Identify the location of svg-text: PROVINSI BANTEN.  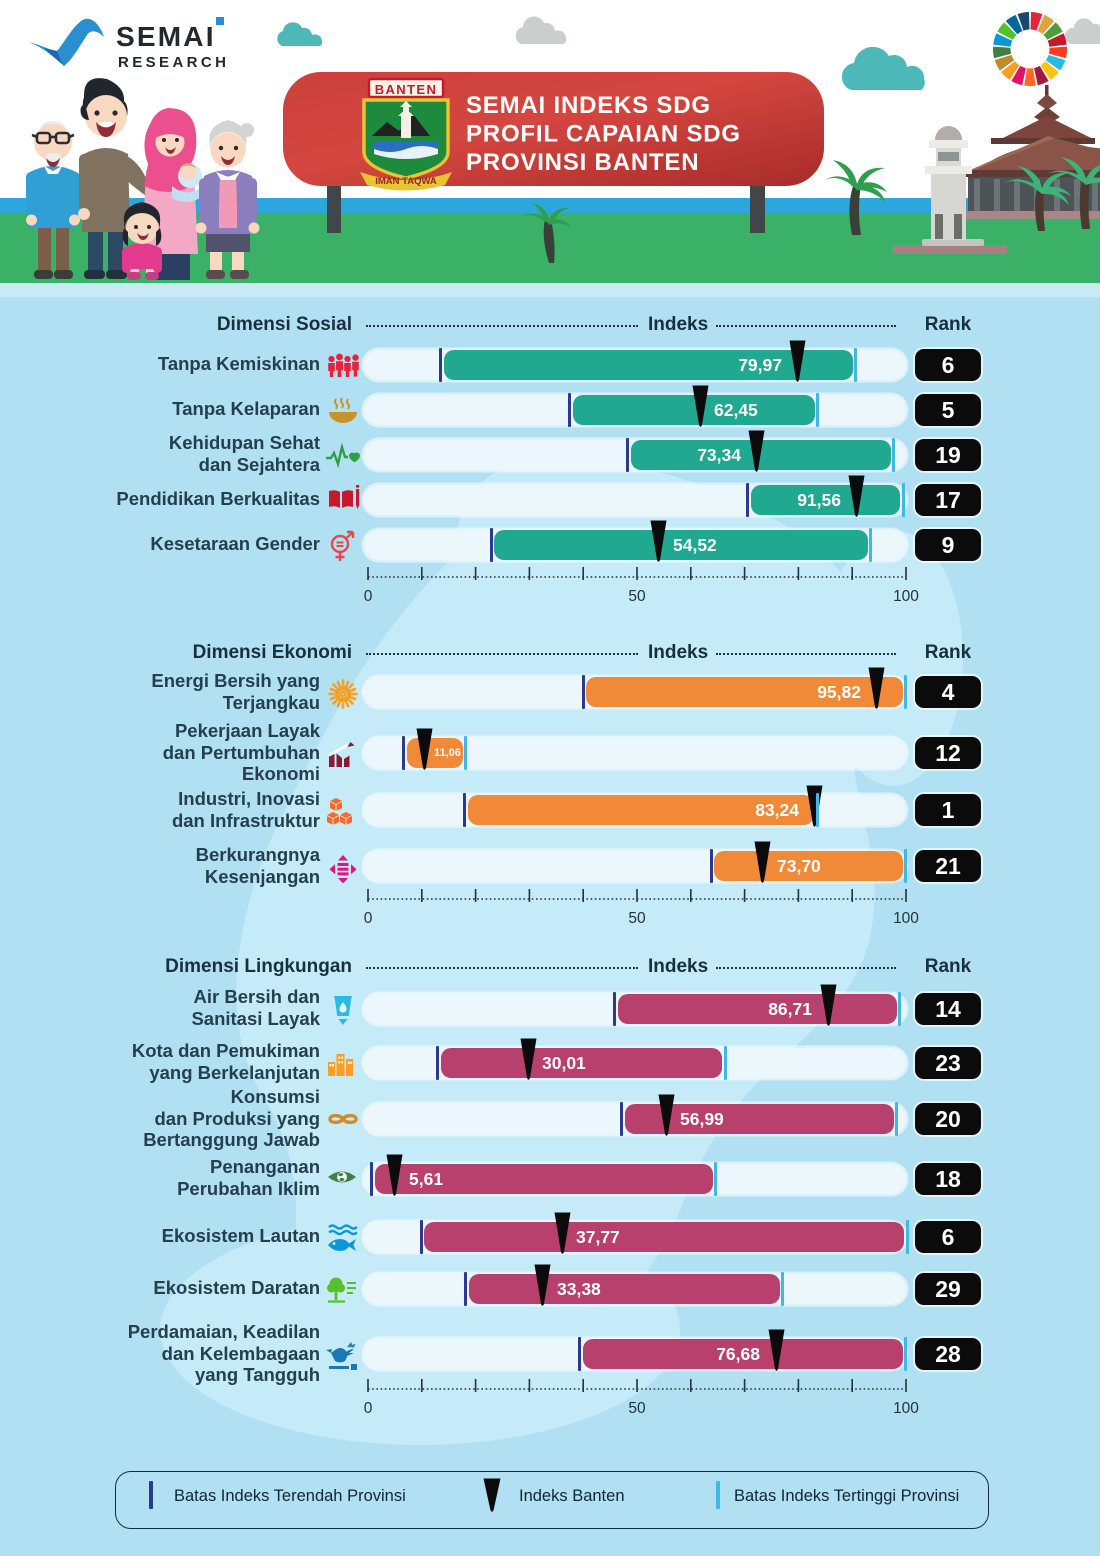
(582, 162).